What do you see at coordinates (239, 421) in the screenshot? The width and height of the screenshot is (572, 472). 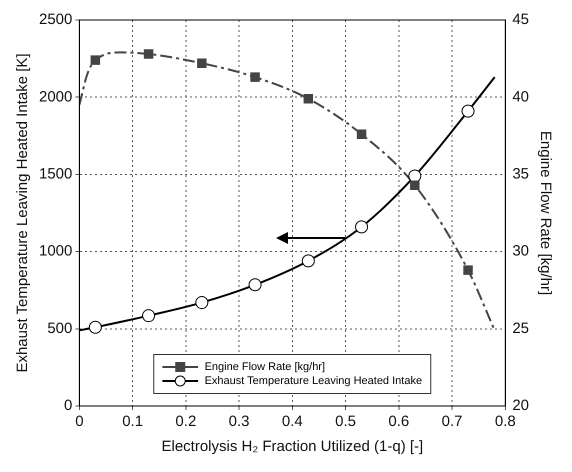 I see `x-tick-label: 0.3` at bounding box center [239, 421].